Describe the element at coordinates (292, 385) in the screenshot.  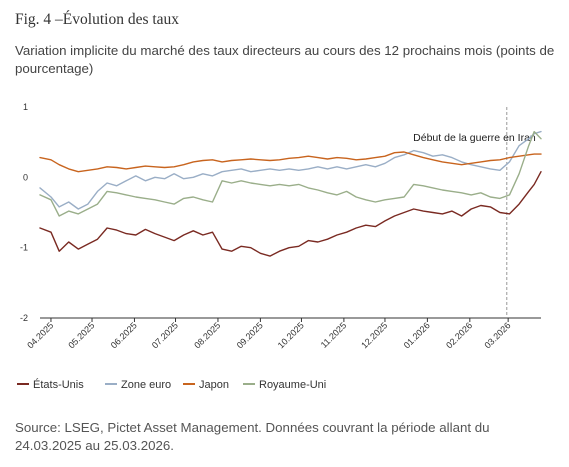
I see `legend-label: Royaume-Uni` at that location.